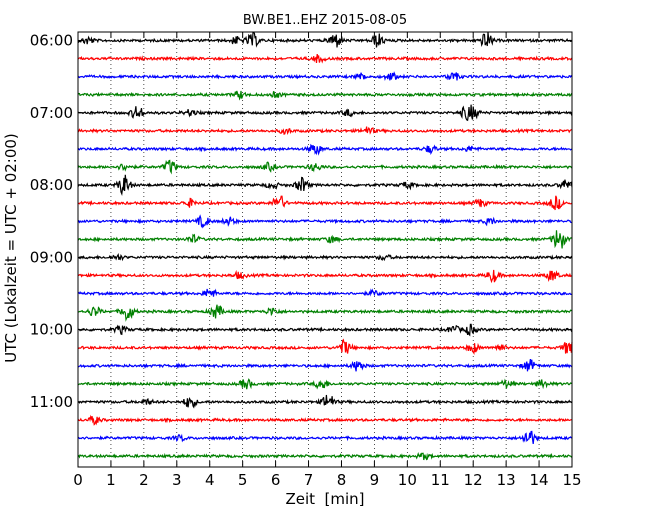  I want to click on y-axis-label: UTC (Lokalzeit = UTC + 02:00), so click(11, 248).